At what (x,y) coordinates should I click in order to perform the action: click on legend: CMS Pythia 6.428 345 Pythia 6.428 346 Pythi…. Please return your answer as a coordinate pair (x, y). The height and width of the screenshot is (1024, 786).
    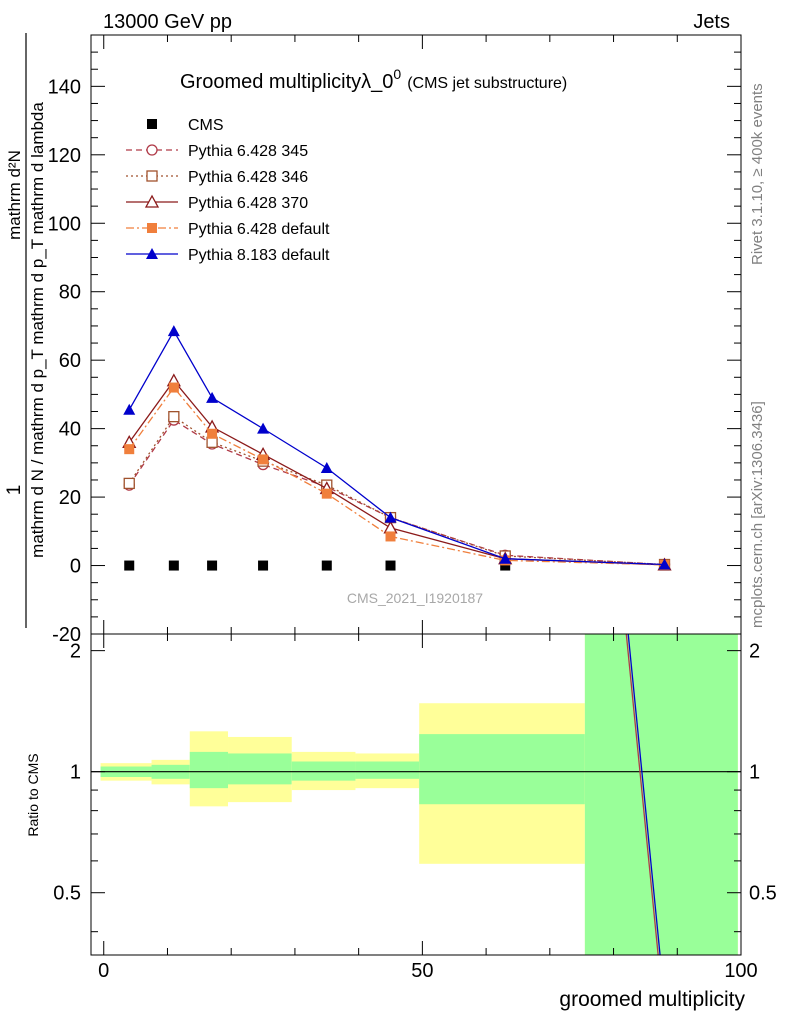
    Looking at the image, I should click on (228, 190).